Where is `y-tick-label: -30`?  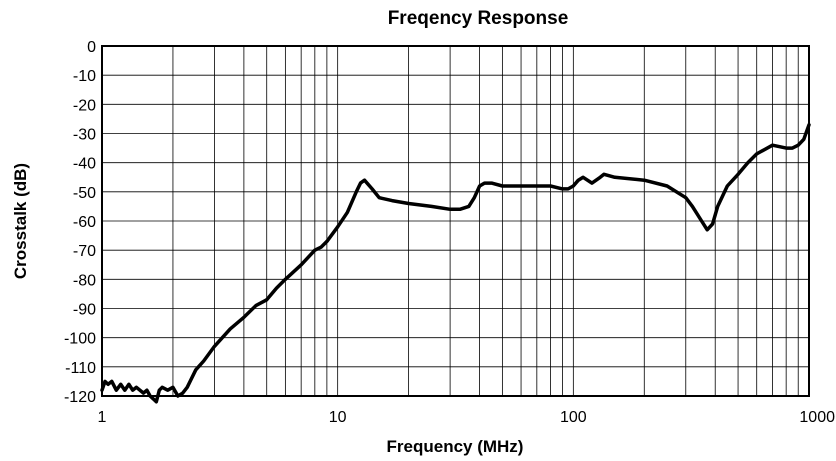 y-tick-label: -30 is located at coordinates (84, 135).